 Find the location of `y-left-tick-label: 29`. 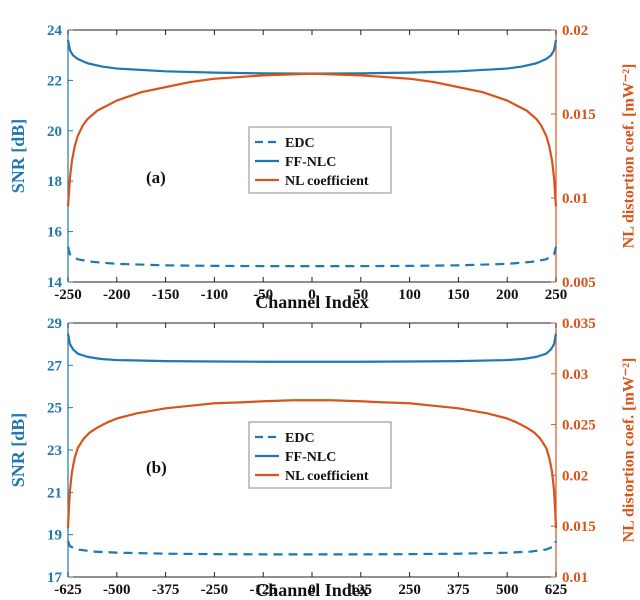

y-left-tick-label: 29 is located at coordinates (54, 324).